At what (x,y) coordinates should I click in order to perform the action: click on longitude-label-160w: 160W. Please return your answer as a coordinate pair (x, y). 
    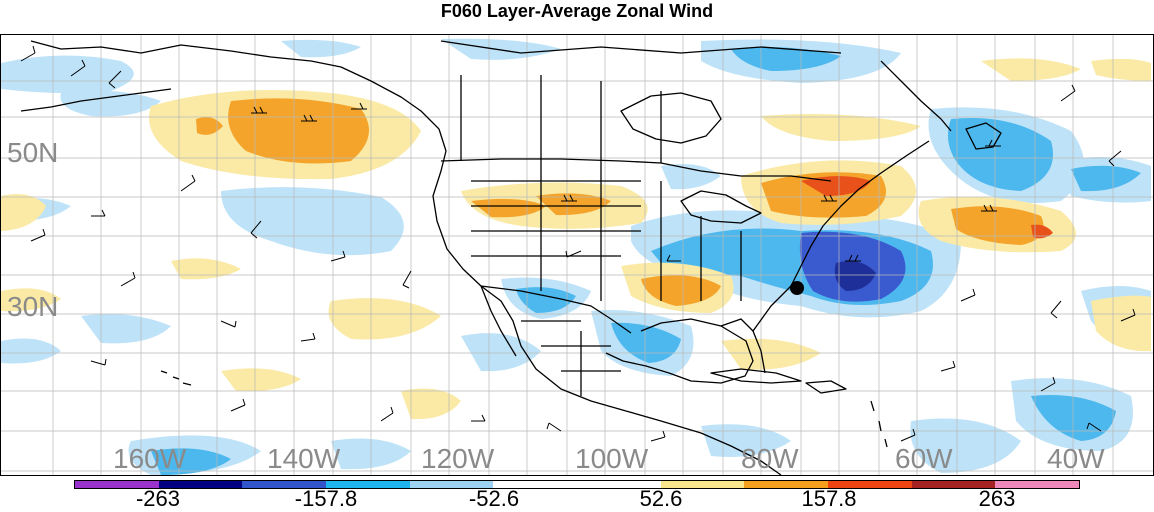
    Looking at the image, I should click on (150, 458).